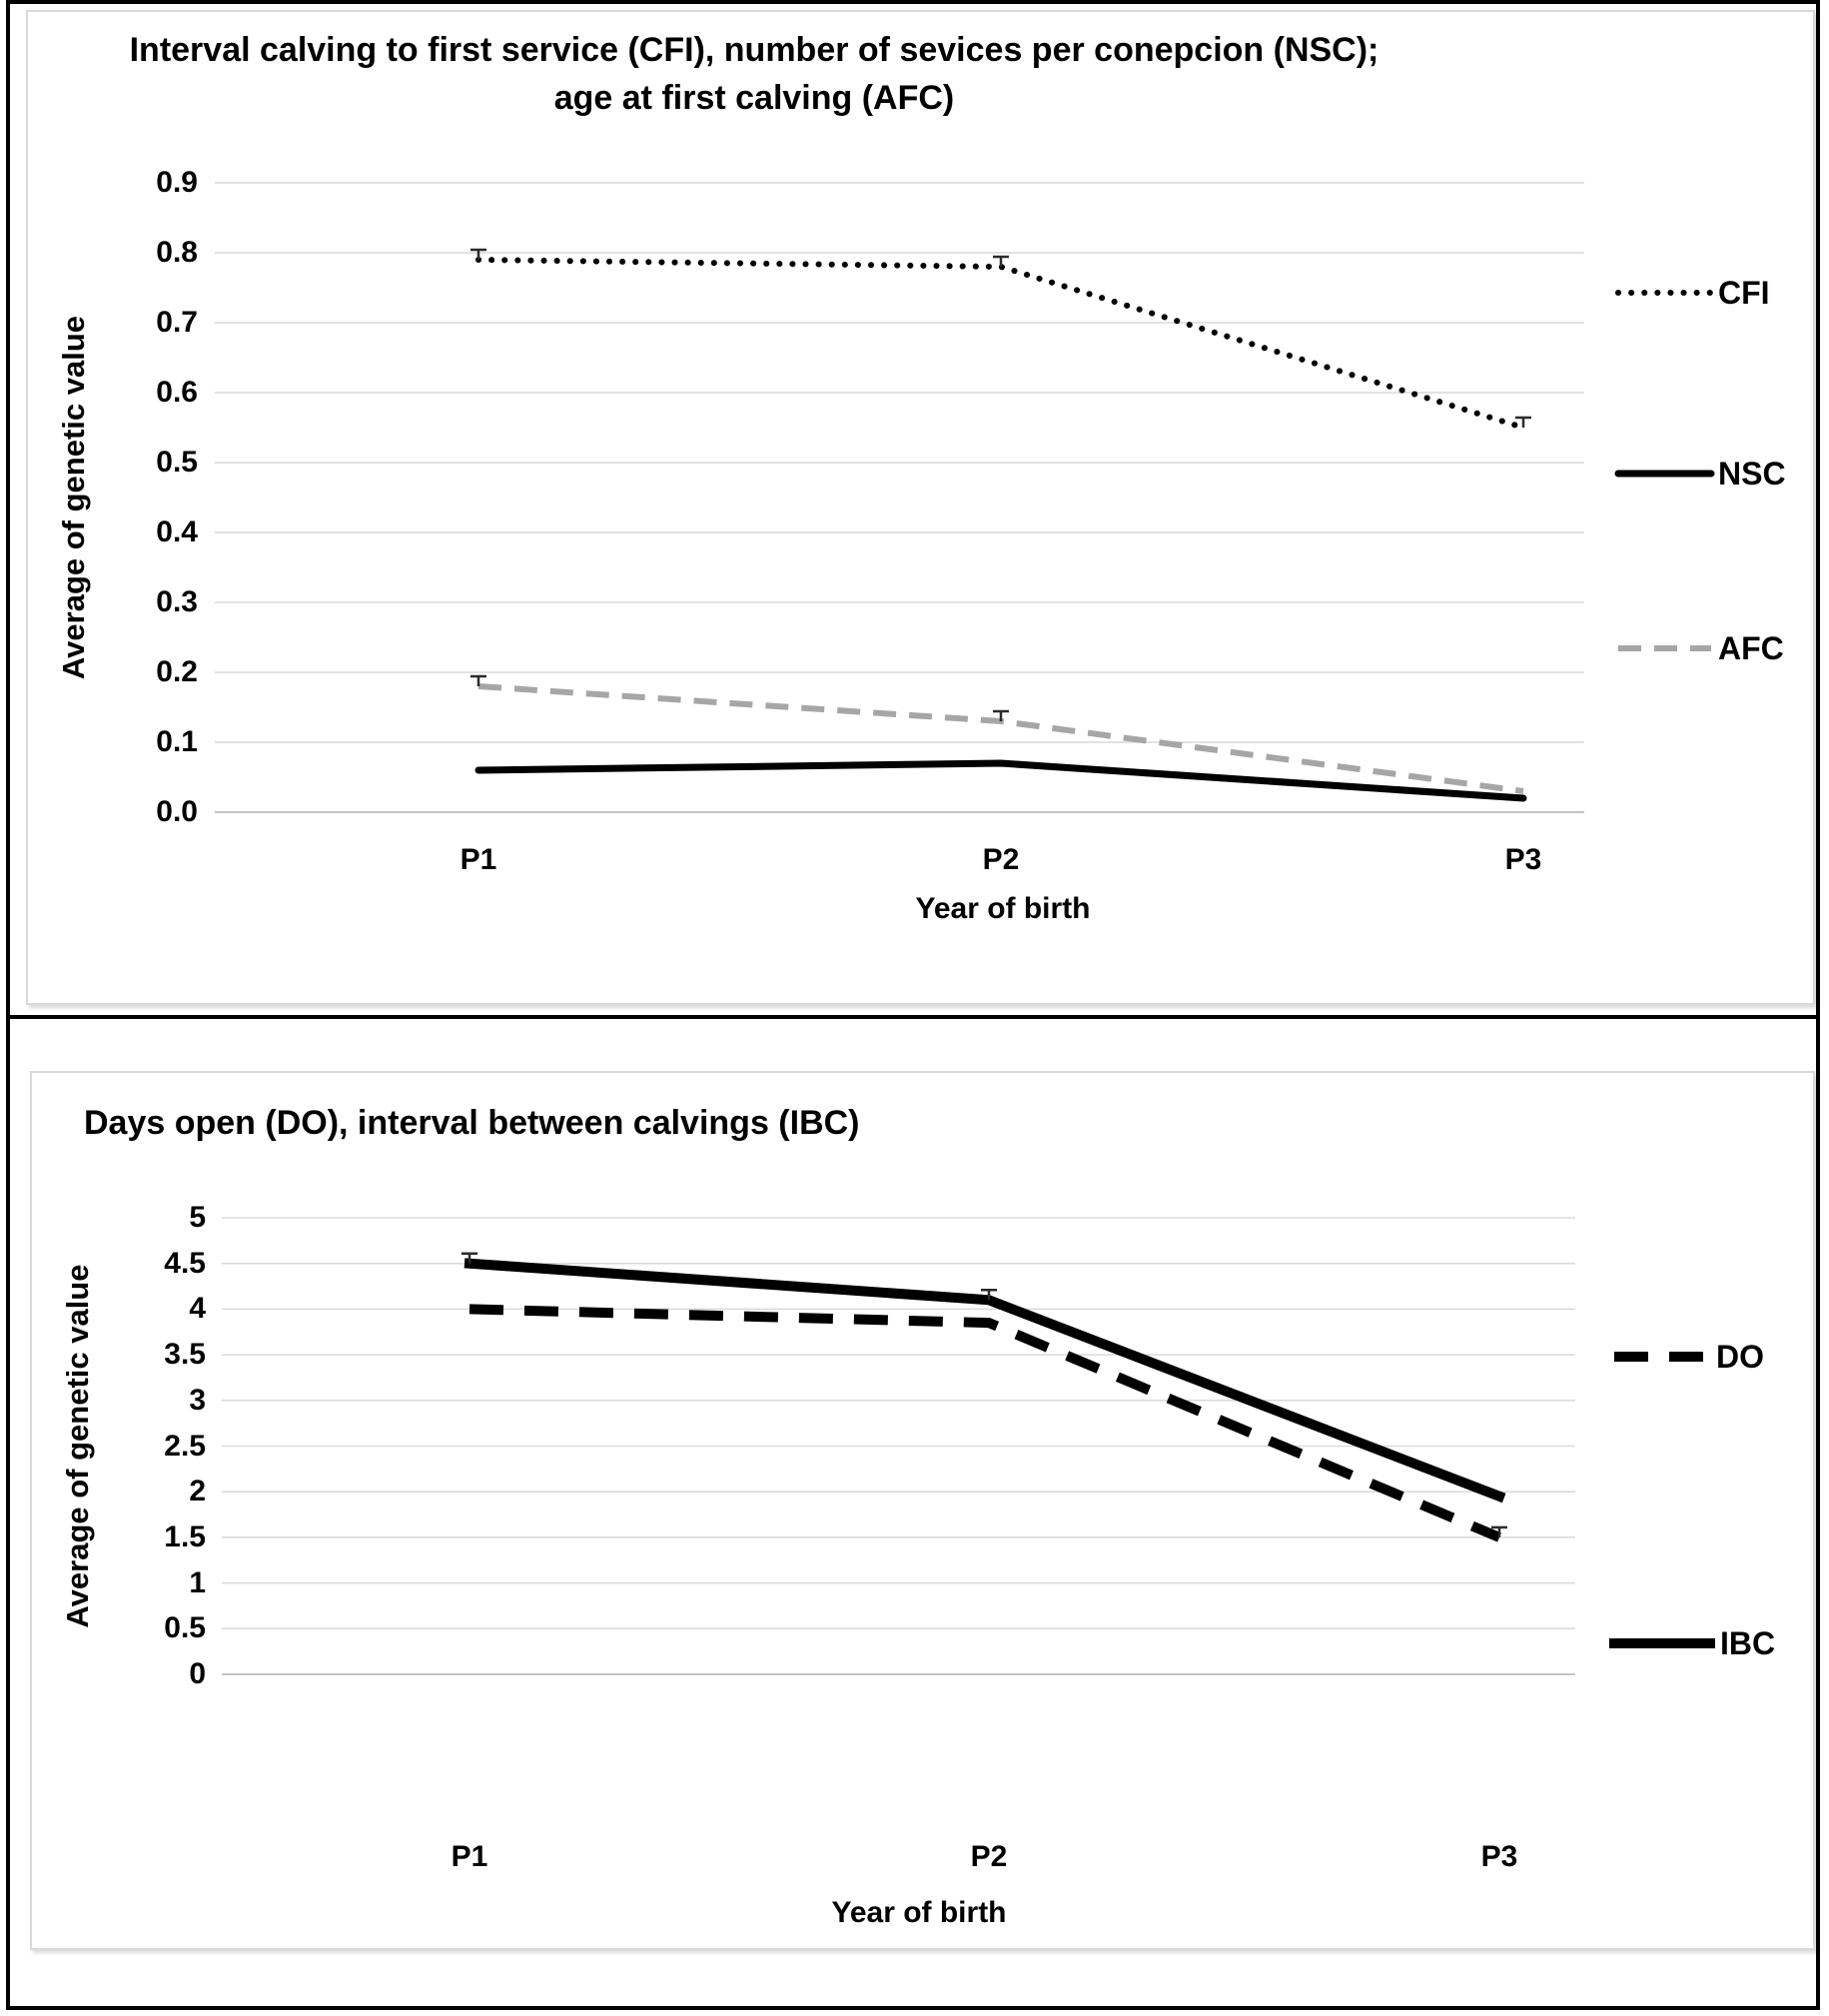 The width and height of the screenshot is (1829, 2016). I want to click on y-tick-label-0.9: 0.9, so click(177, 182).